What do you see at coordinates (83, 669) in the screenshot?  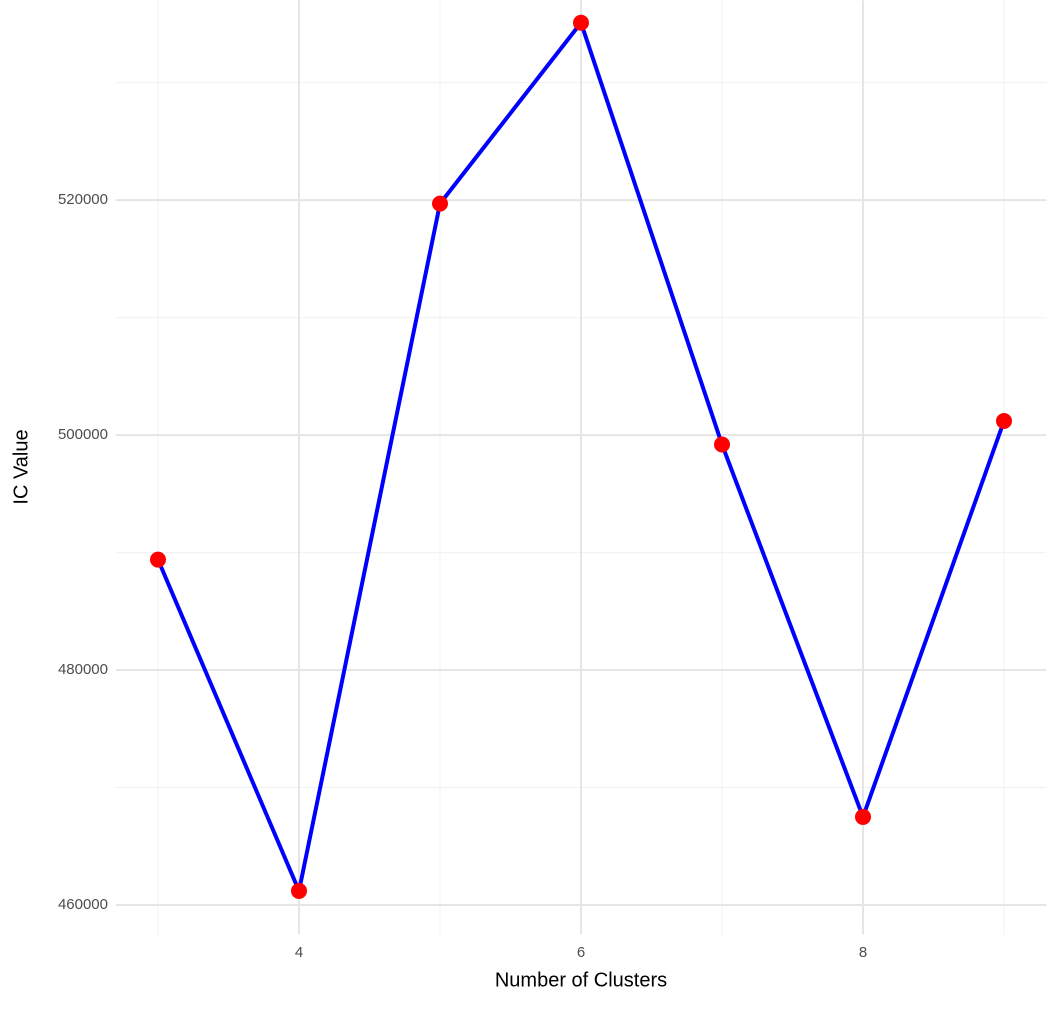 I see `y-tick-label: 480000` at bounding box center [83, 669].